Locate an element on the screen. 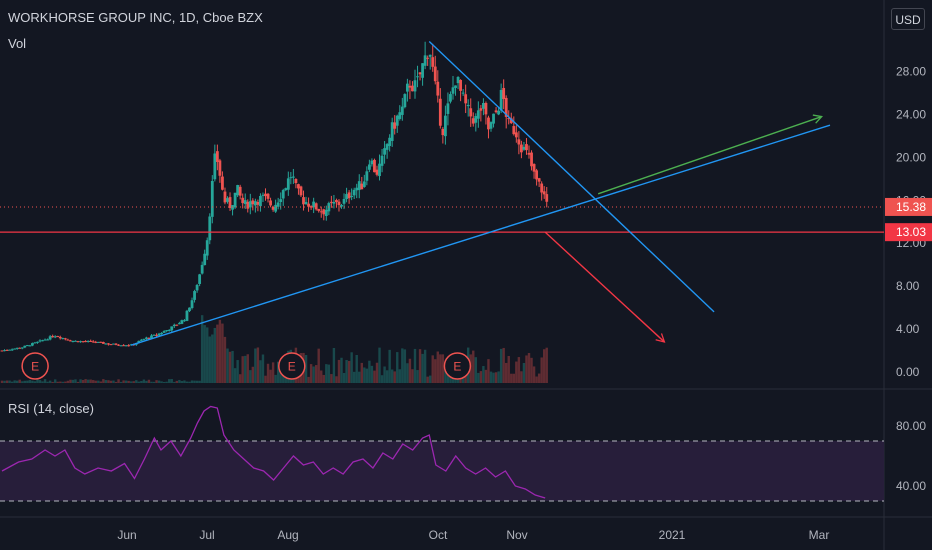 The width and height of the screenshot is (932, 550). currency-button: USD is located at coordinates (908, 19).